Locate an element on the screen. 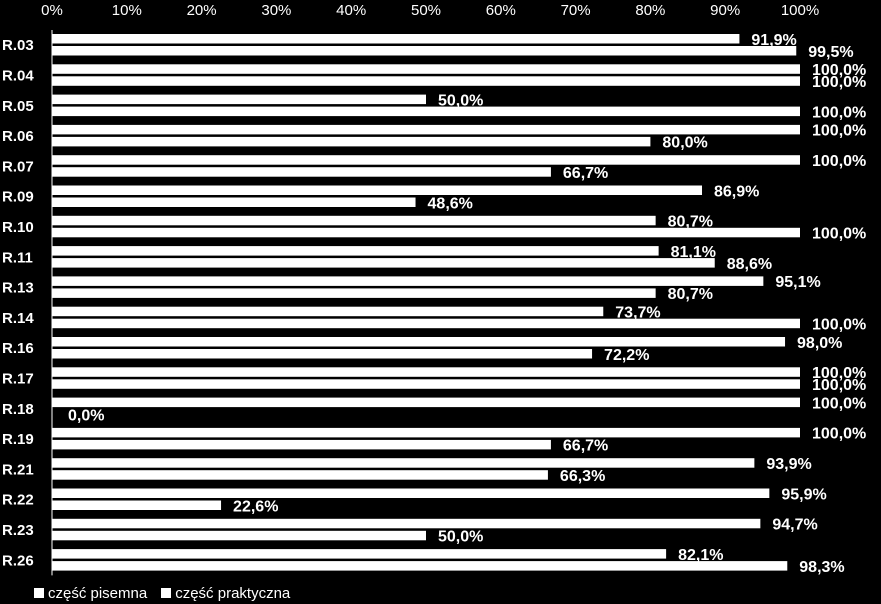  data-label-written: 95,1% is located at coordinates (797, 282).